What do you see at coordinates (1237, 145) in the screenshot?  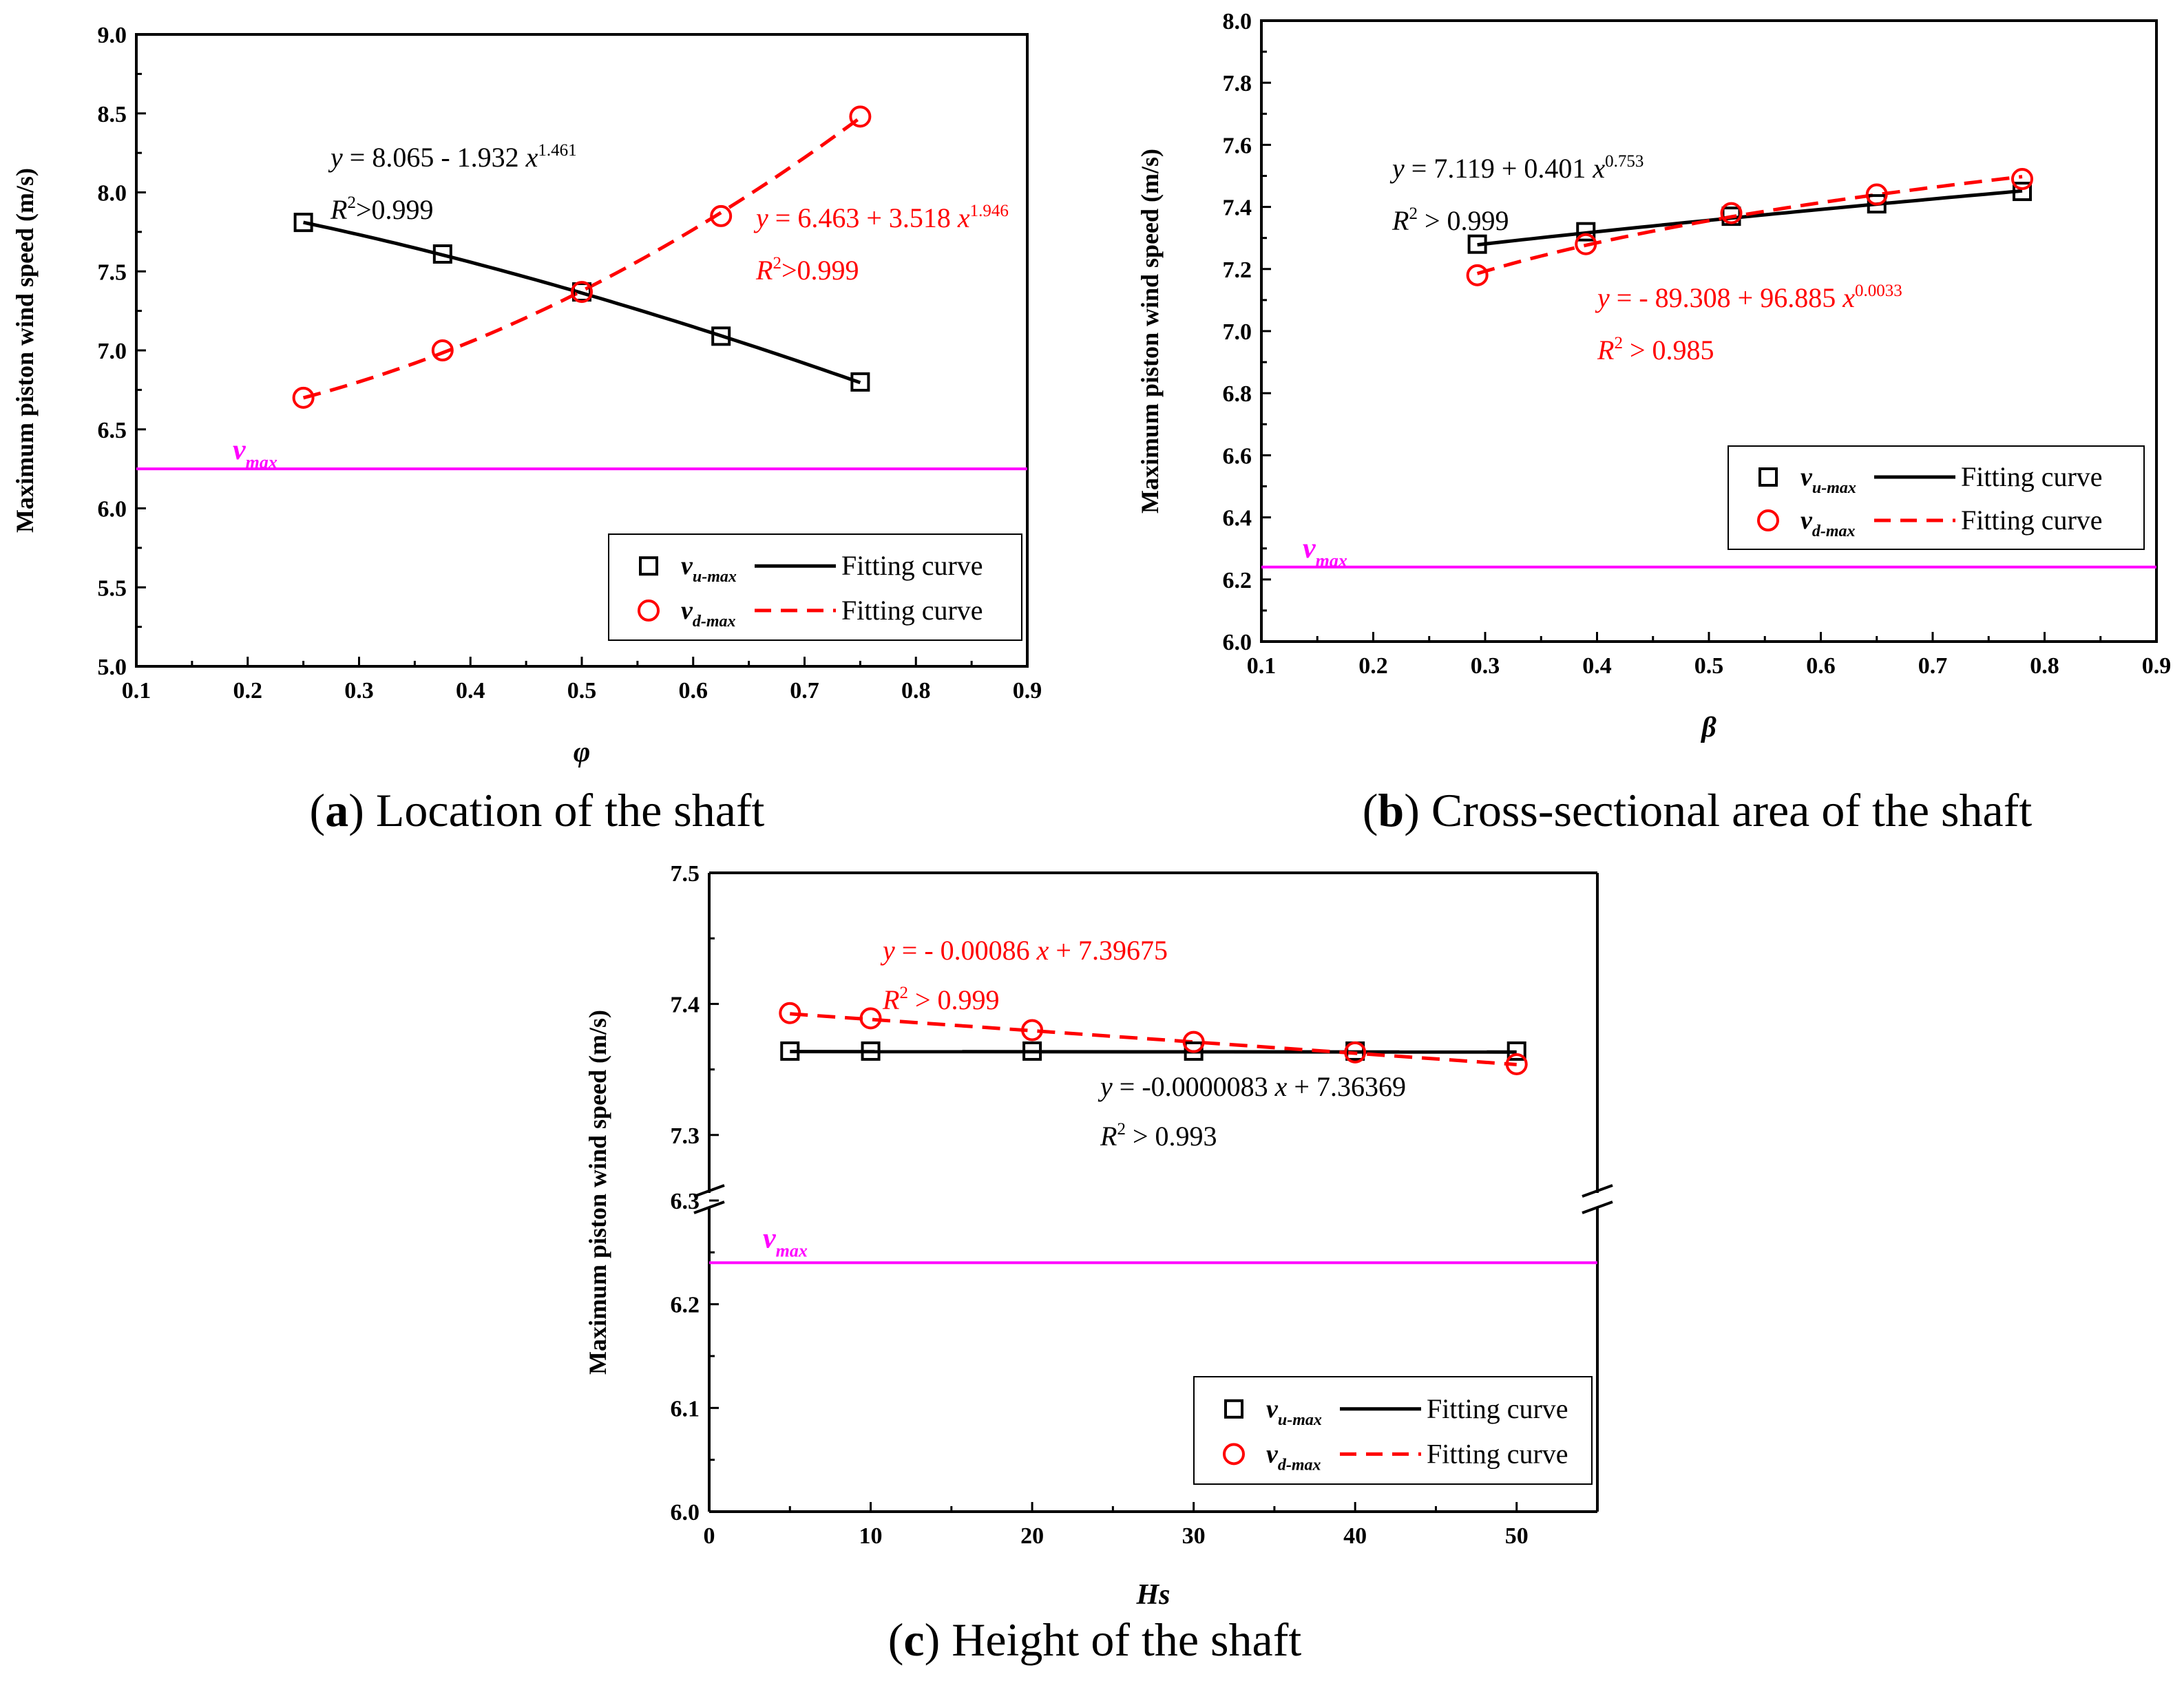 I see `y-tick-label: 7.6` at bounding box center [1237, 145].